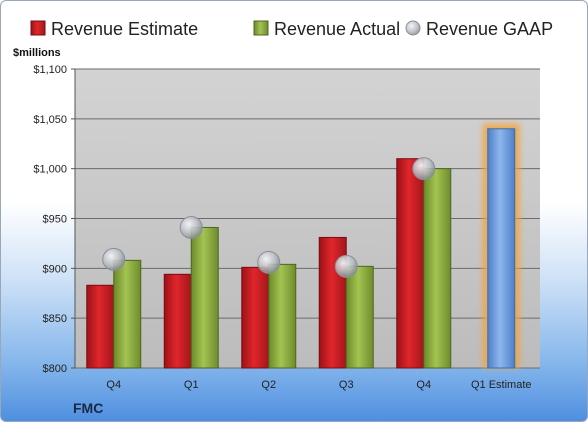  Describe the element at coordinates (50, 70) in the screenshot. I see `y-tick-label: $1,100` at that location.